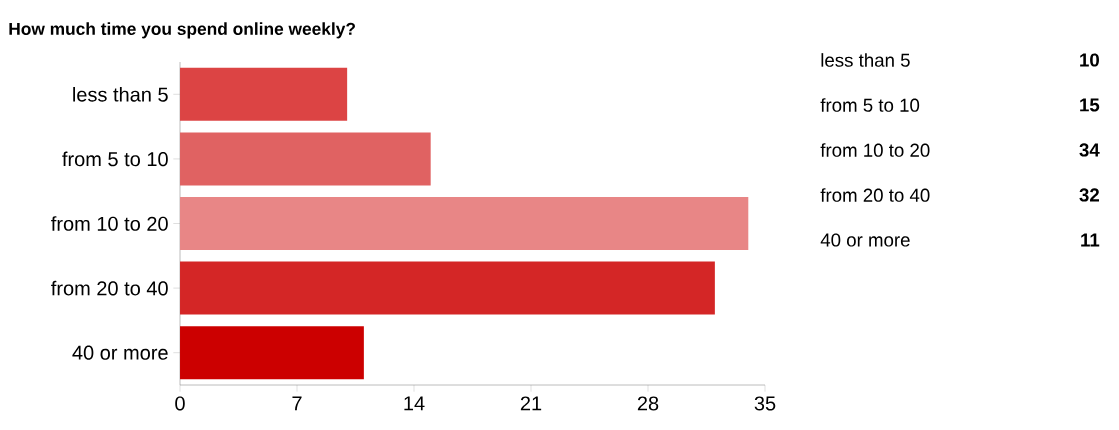 This screenshot has height=430, width=1119. I want to click on data-label: 32, so click(1089, 195).